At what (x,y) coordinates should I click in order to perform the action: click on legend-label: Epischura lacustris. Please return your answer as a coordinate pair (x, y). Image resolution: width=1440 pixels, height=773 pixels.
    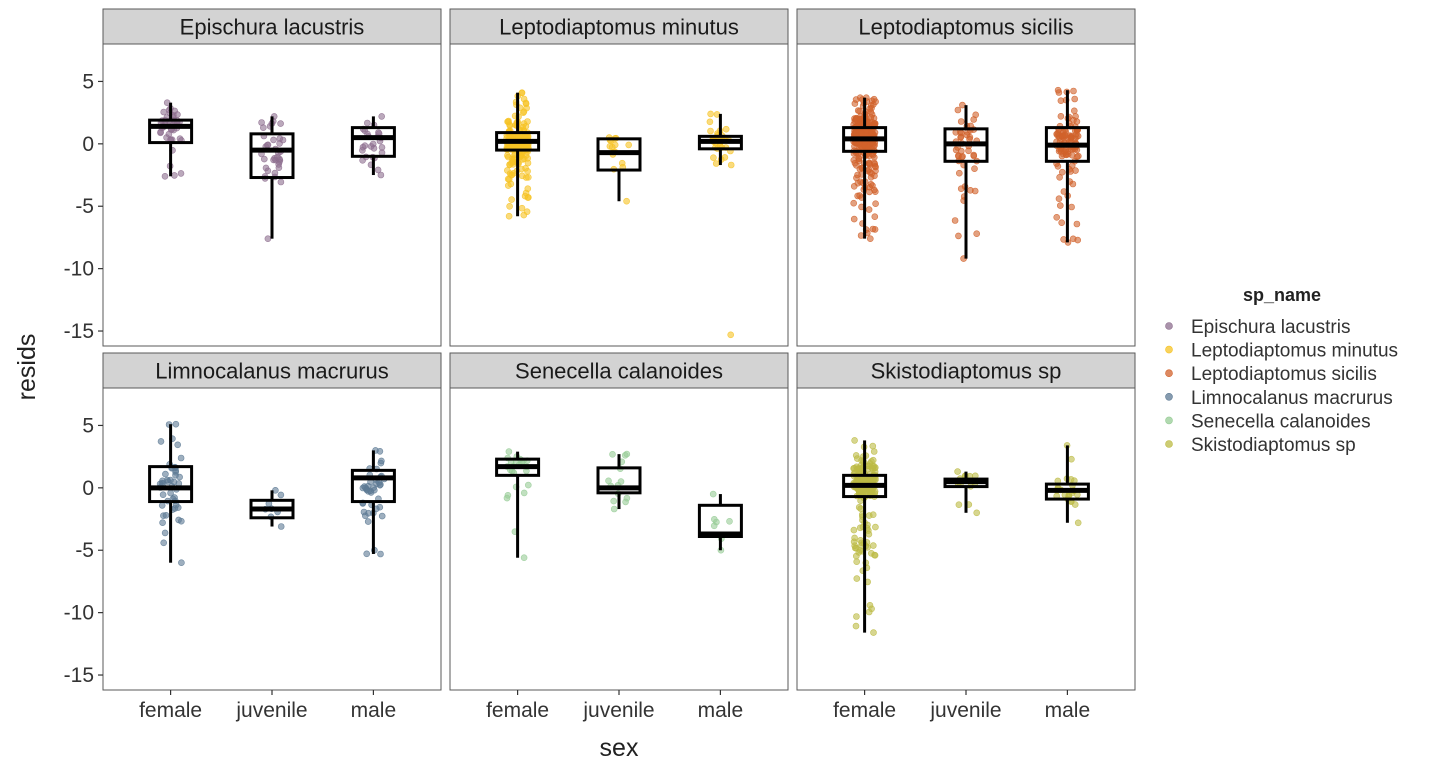
    Looking at the image, I should click on (1270, 327).